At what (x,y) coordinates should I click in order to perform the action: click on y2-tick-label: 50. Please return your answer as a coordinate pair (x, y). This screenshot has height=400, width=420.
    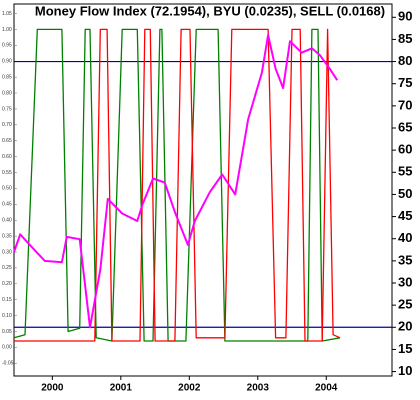
    Looking at the image, I should click on (405, 193).